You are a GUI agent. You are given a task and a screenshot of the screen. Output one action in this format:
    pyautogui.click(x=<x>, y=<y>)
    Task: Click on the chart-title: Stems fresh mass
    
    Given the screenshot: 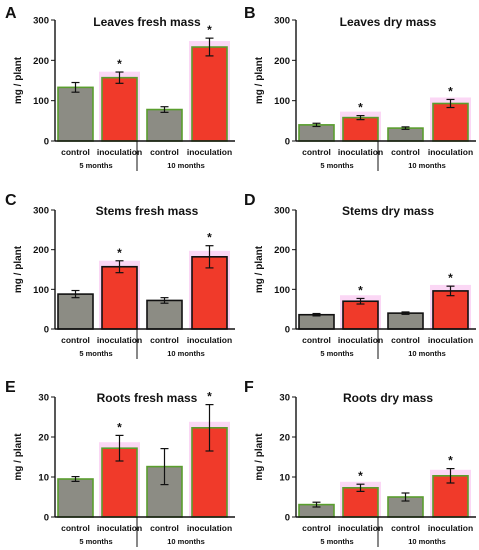 What is the action you would take?
    pyautogui.click(x=147, y=211)
    